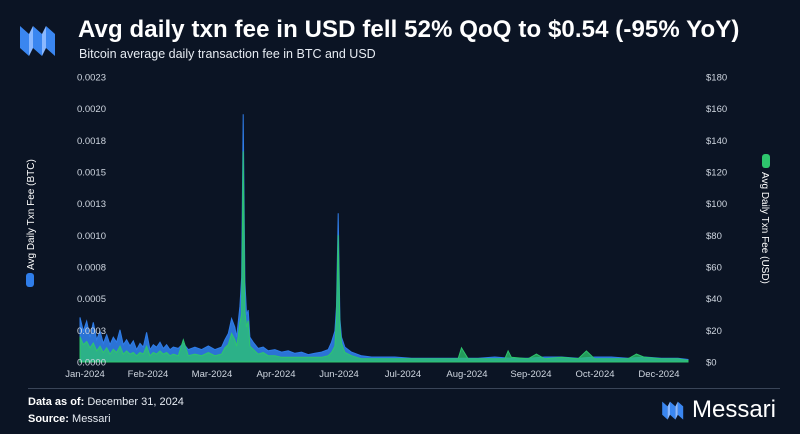 The image size is (800, 434). What do you see at coordinates (594, 374) in the screenshot?
I see `x-tick-label: Oct-2024` at bounding box center [594, 374].